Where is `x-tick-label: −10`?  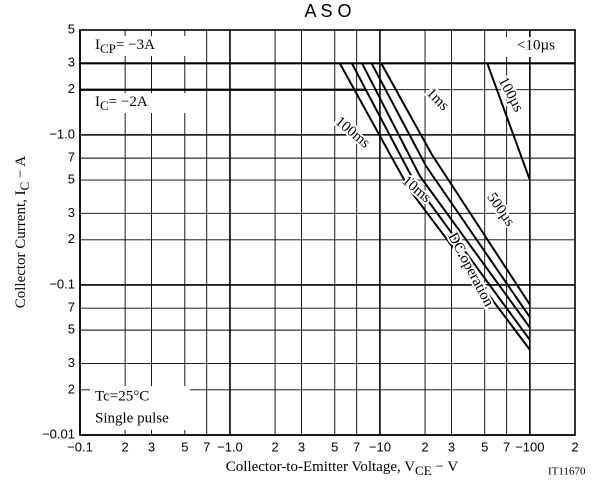
x-tick-label: −10 is located at coordinates (380, 446).